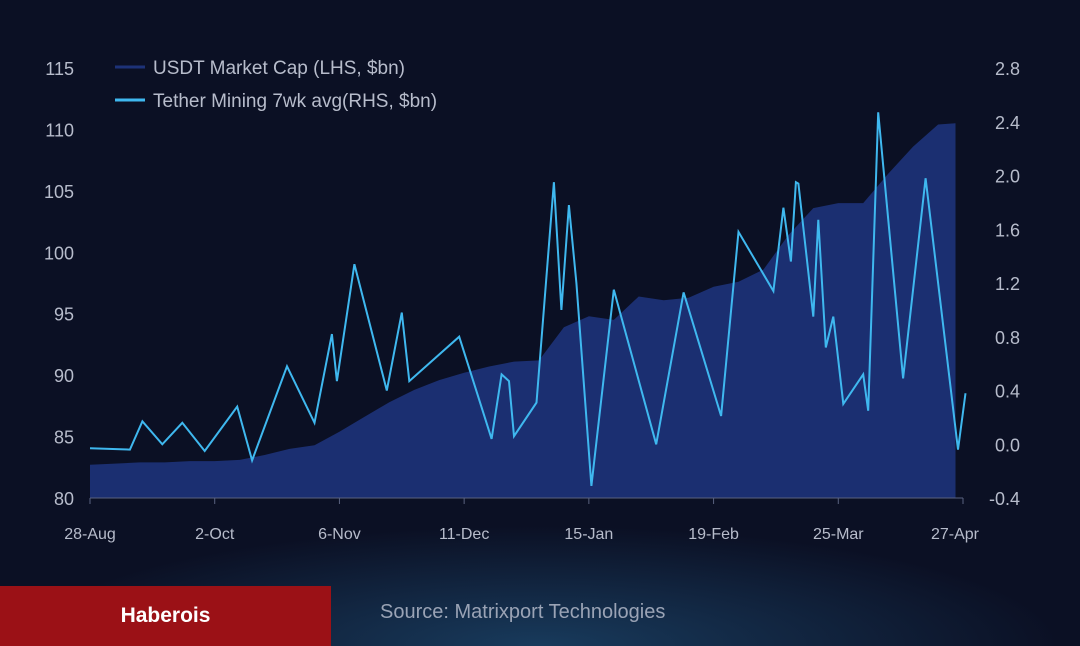 Image resolution: width=1080 pixels, height=646 pixels. Describe the element at coordinates (90, 534) in the screenshot. I see `x-tick-label: 28-Aug` at that location.